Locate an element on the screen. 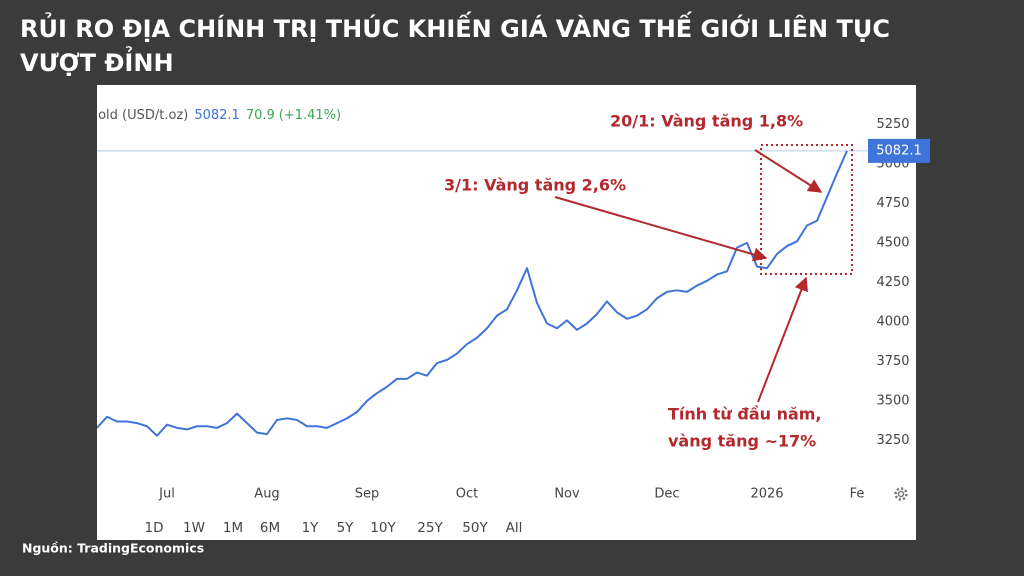  range-button: 50Y is located at coordinates (475, 528).